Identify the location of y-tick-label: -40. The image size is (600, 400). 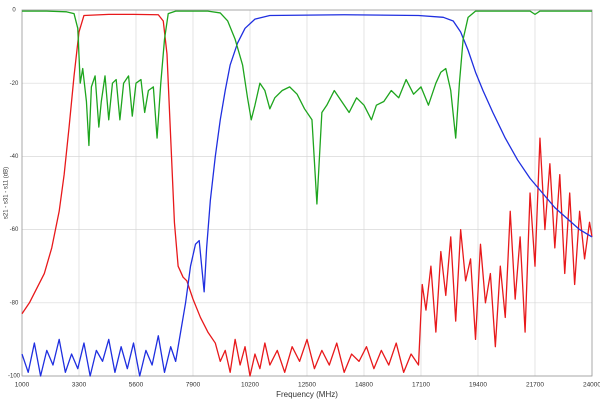
(14, 157).